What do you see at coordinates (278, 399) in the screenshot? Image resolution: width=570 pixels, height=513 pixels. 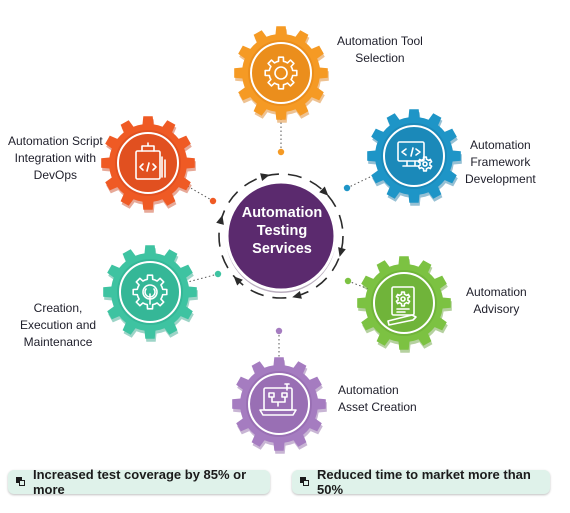 I see `flowchart-laptop-icon` at bounding box center [278, 399].